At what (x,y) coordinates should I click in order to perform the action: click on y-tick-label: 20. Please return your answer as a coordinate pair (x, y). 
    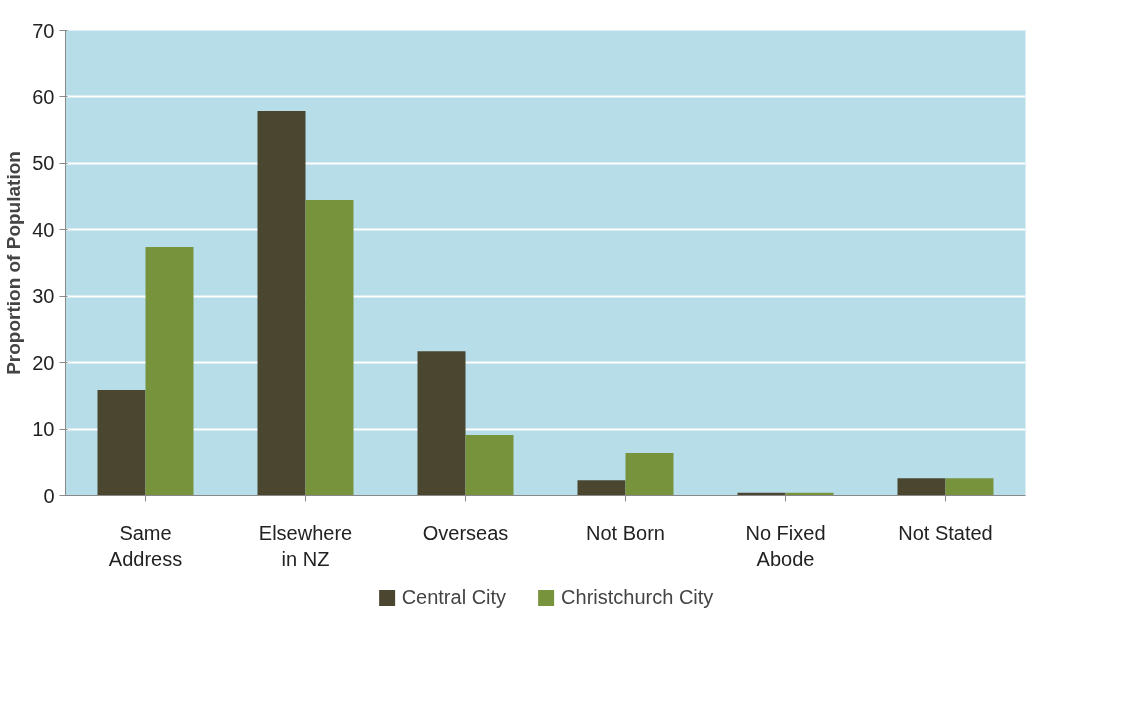
    Looking at the image, I should click on (43, 362).